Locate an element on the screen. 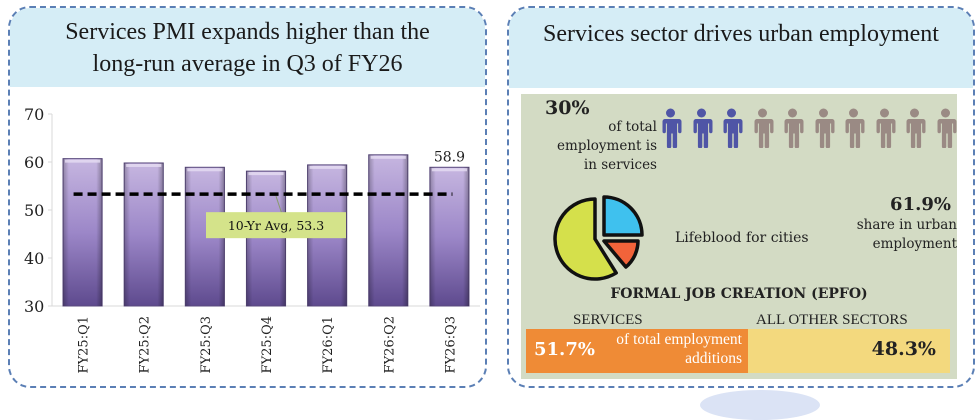 Image resolution: width=980 pixels, height=420 pixels. lifeblood-tagline: Lifeblood for cities is located at coordinates (742, 238).